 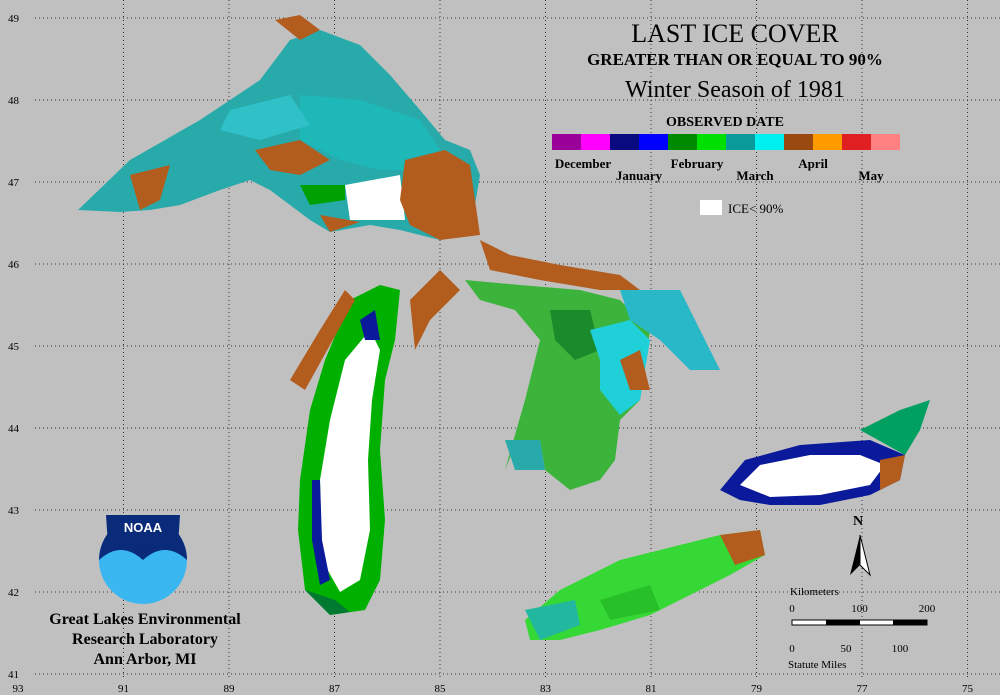 What do you see at coordinates (14, 347) in the screenshot?
I see `lat-label: 45` at bounding box center [14, 347].